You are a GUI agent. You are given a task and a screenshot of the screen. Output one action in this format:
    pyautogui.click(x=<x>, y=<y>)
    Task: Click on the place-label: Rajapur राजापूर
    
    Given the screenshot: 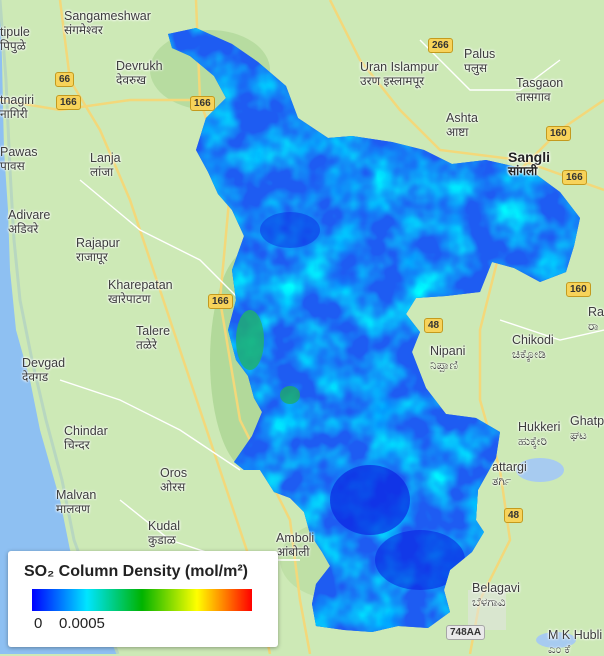 What is the action you would take?
    pyautogui.click(x=98, y=250)
    